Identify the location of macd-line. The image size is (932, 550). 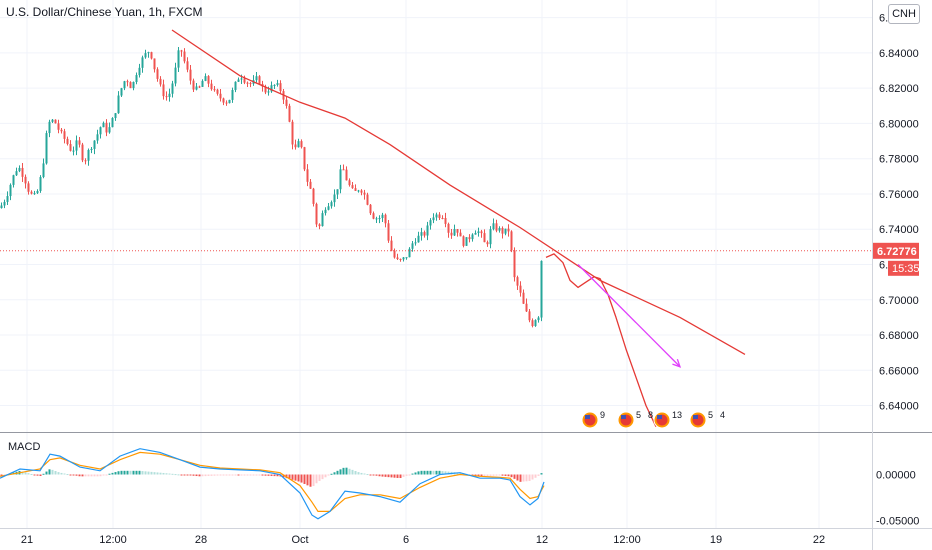
(272, 484).